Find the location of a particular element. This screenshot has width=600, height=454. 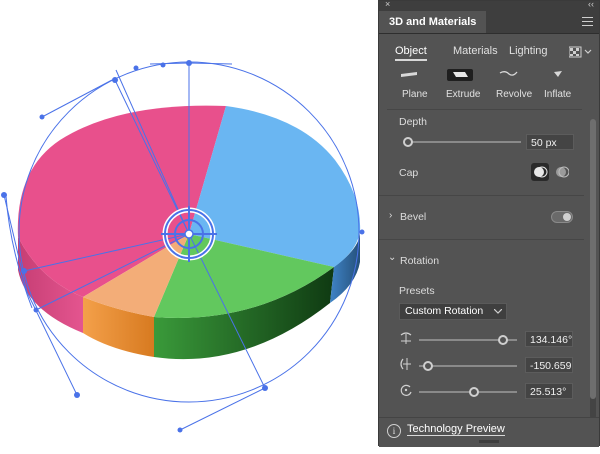

bevel-chevron-icon: › is located at coordinates (391, 215).